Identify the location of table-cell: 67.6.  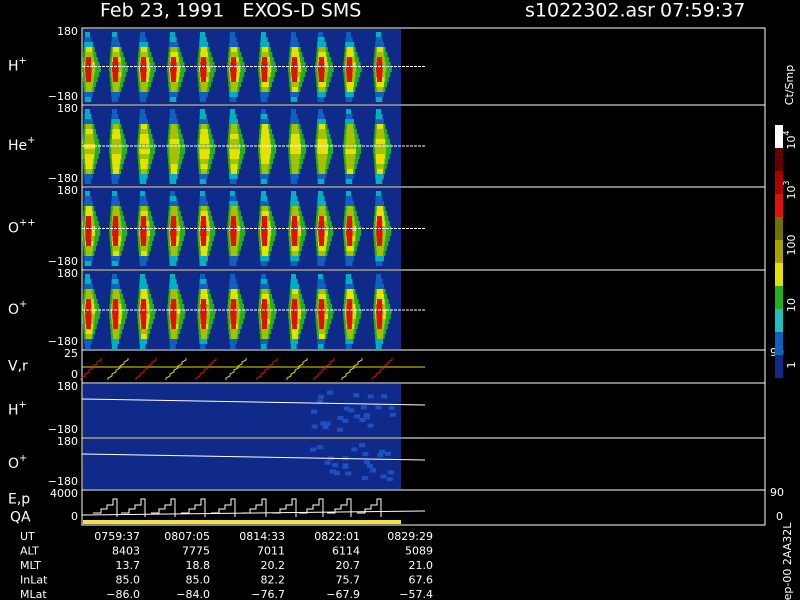
(421, 580).